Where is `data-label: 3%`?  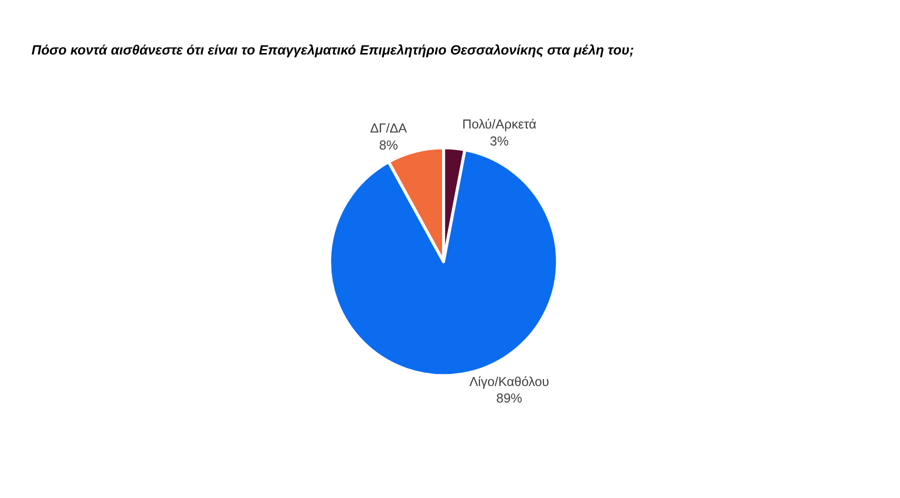
data-label: 3% is located at coordinates (500, 140).